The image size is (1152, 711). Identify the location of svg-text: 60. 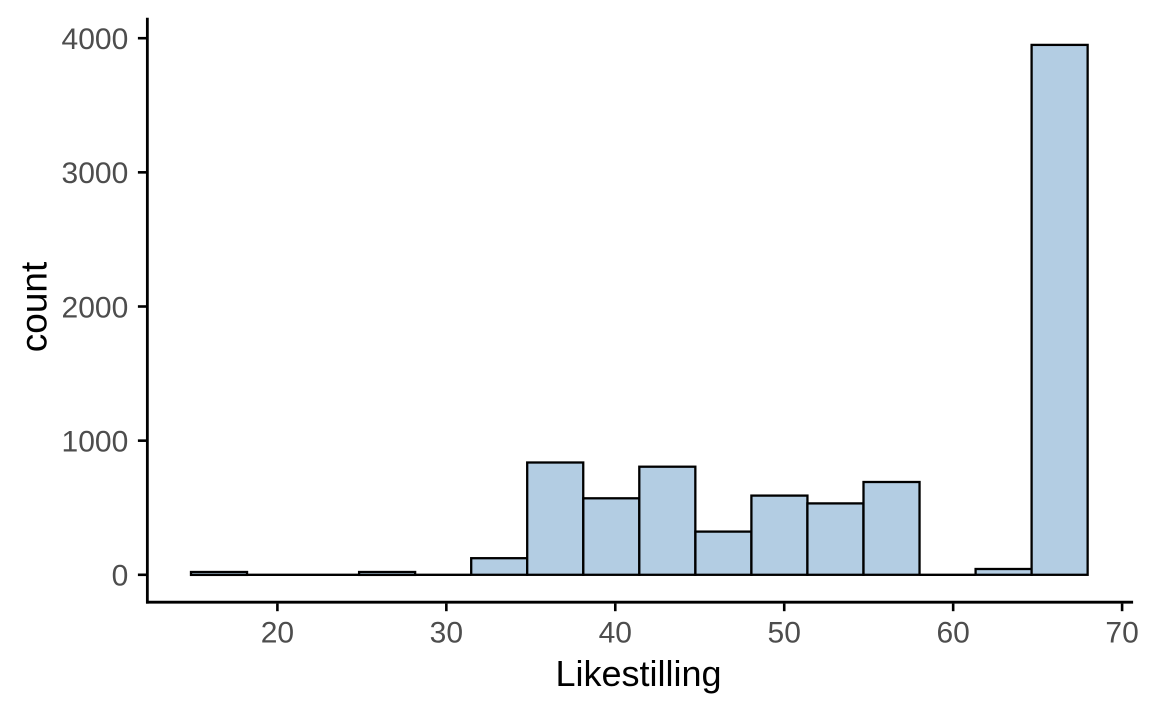
(952, 633).